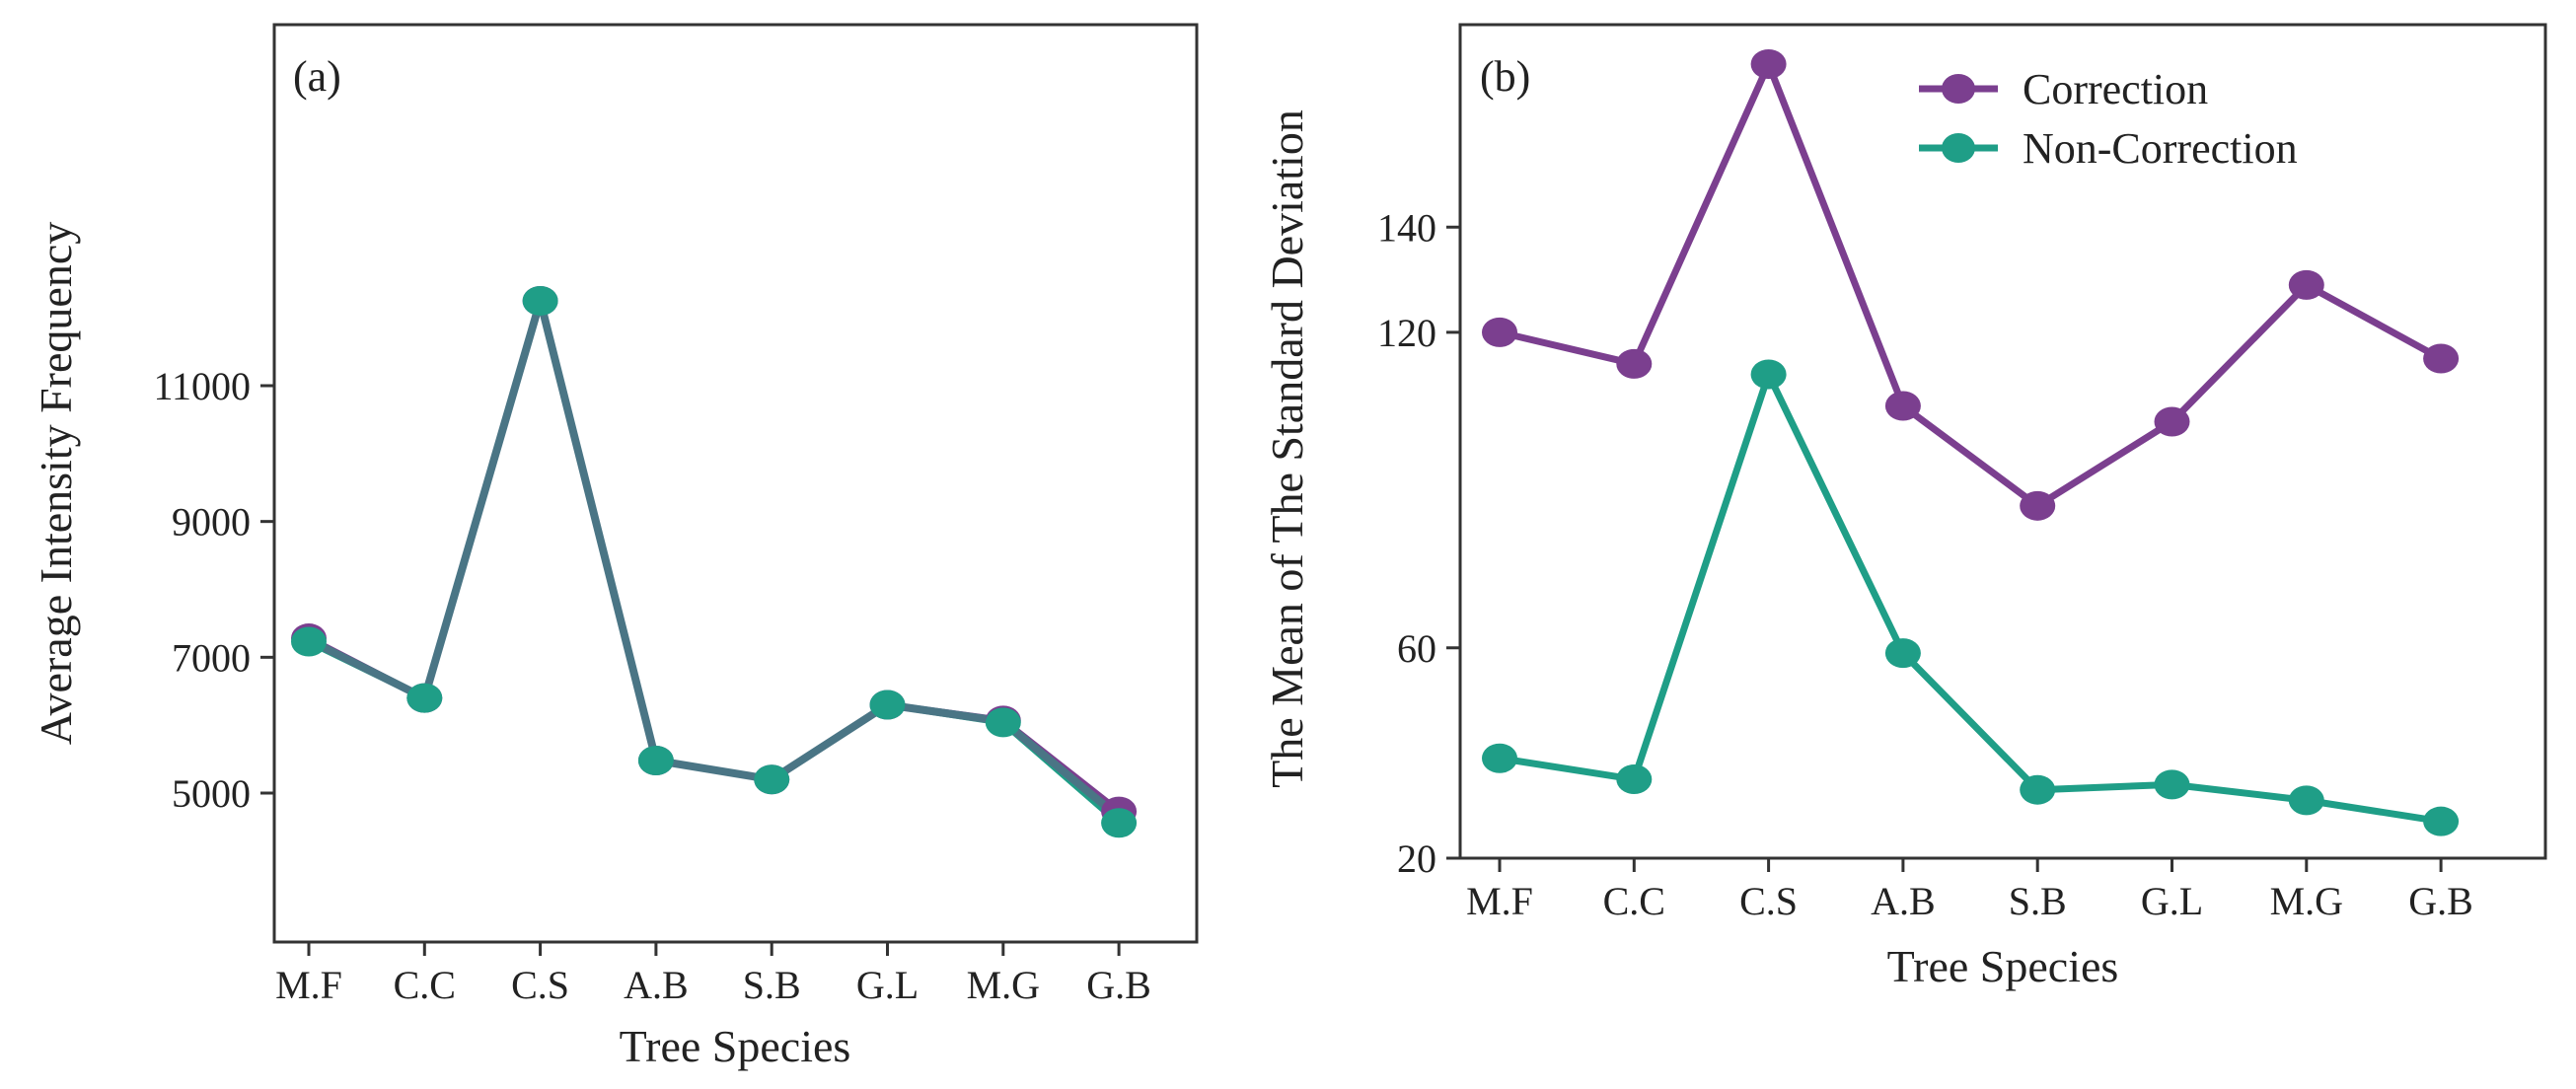 The width and height of the screenshot is (2576, 1089). Describe the element at coordinates (213, 590) in the screenshot. I see `y-axis-a: 5000 7000 9000 11000` at that location.